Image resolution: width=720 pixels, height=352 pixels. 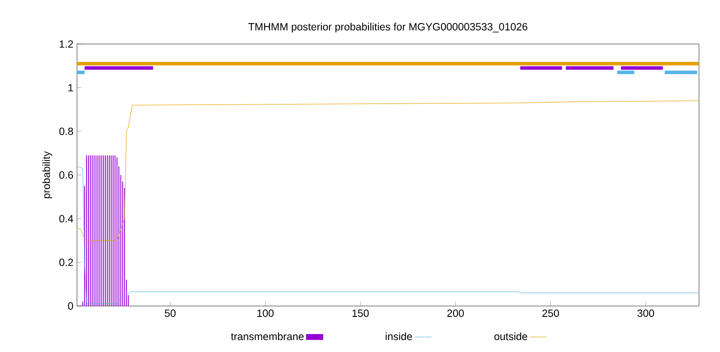 I want to click on x-tick-label: 300, so click(x=645, y=313).